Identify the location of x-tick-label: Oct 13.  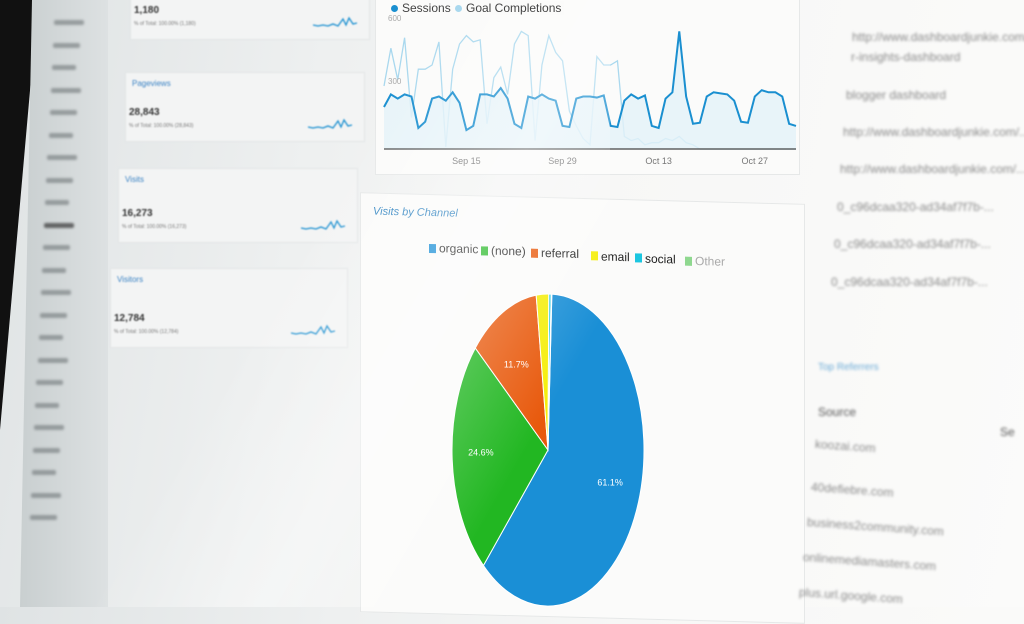
(658, 161).